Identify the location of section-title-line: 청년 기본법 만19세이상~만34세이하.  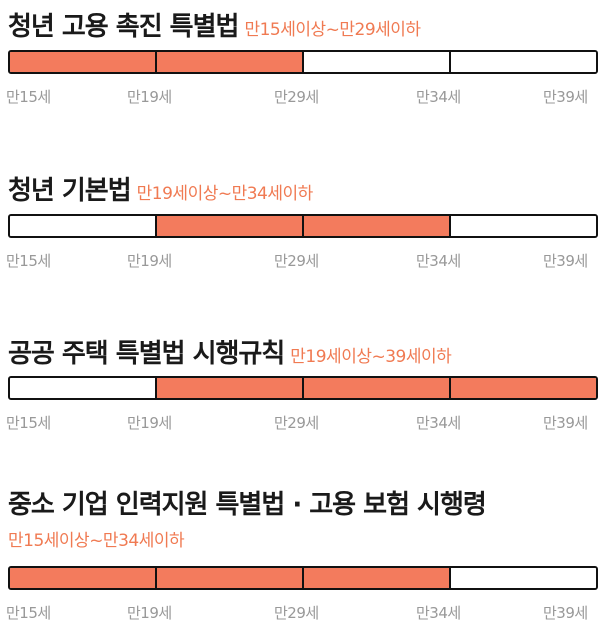
(160, 188).